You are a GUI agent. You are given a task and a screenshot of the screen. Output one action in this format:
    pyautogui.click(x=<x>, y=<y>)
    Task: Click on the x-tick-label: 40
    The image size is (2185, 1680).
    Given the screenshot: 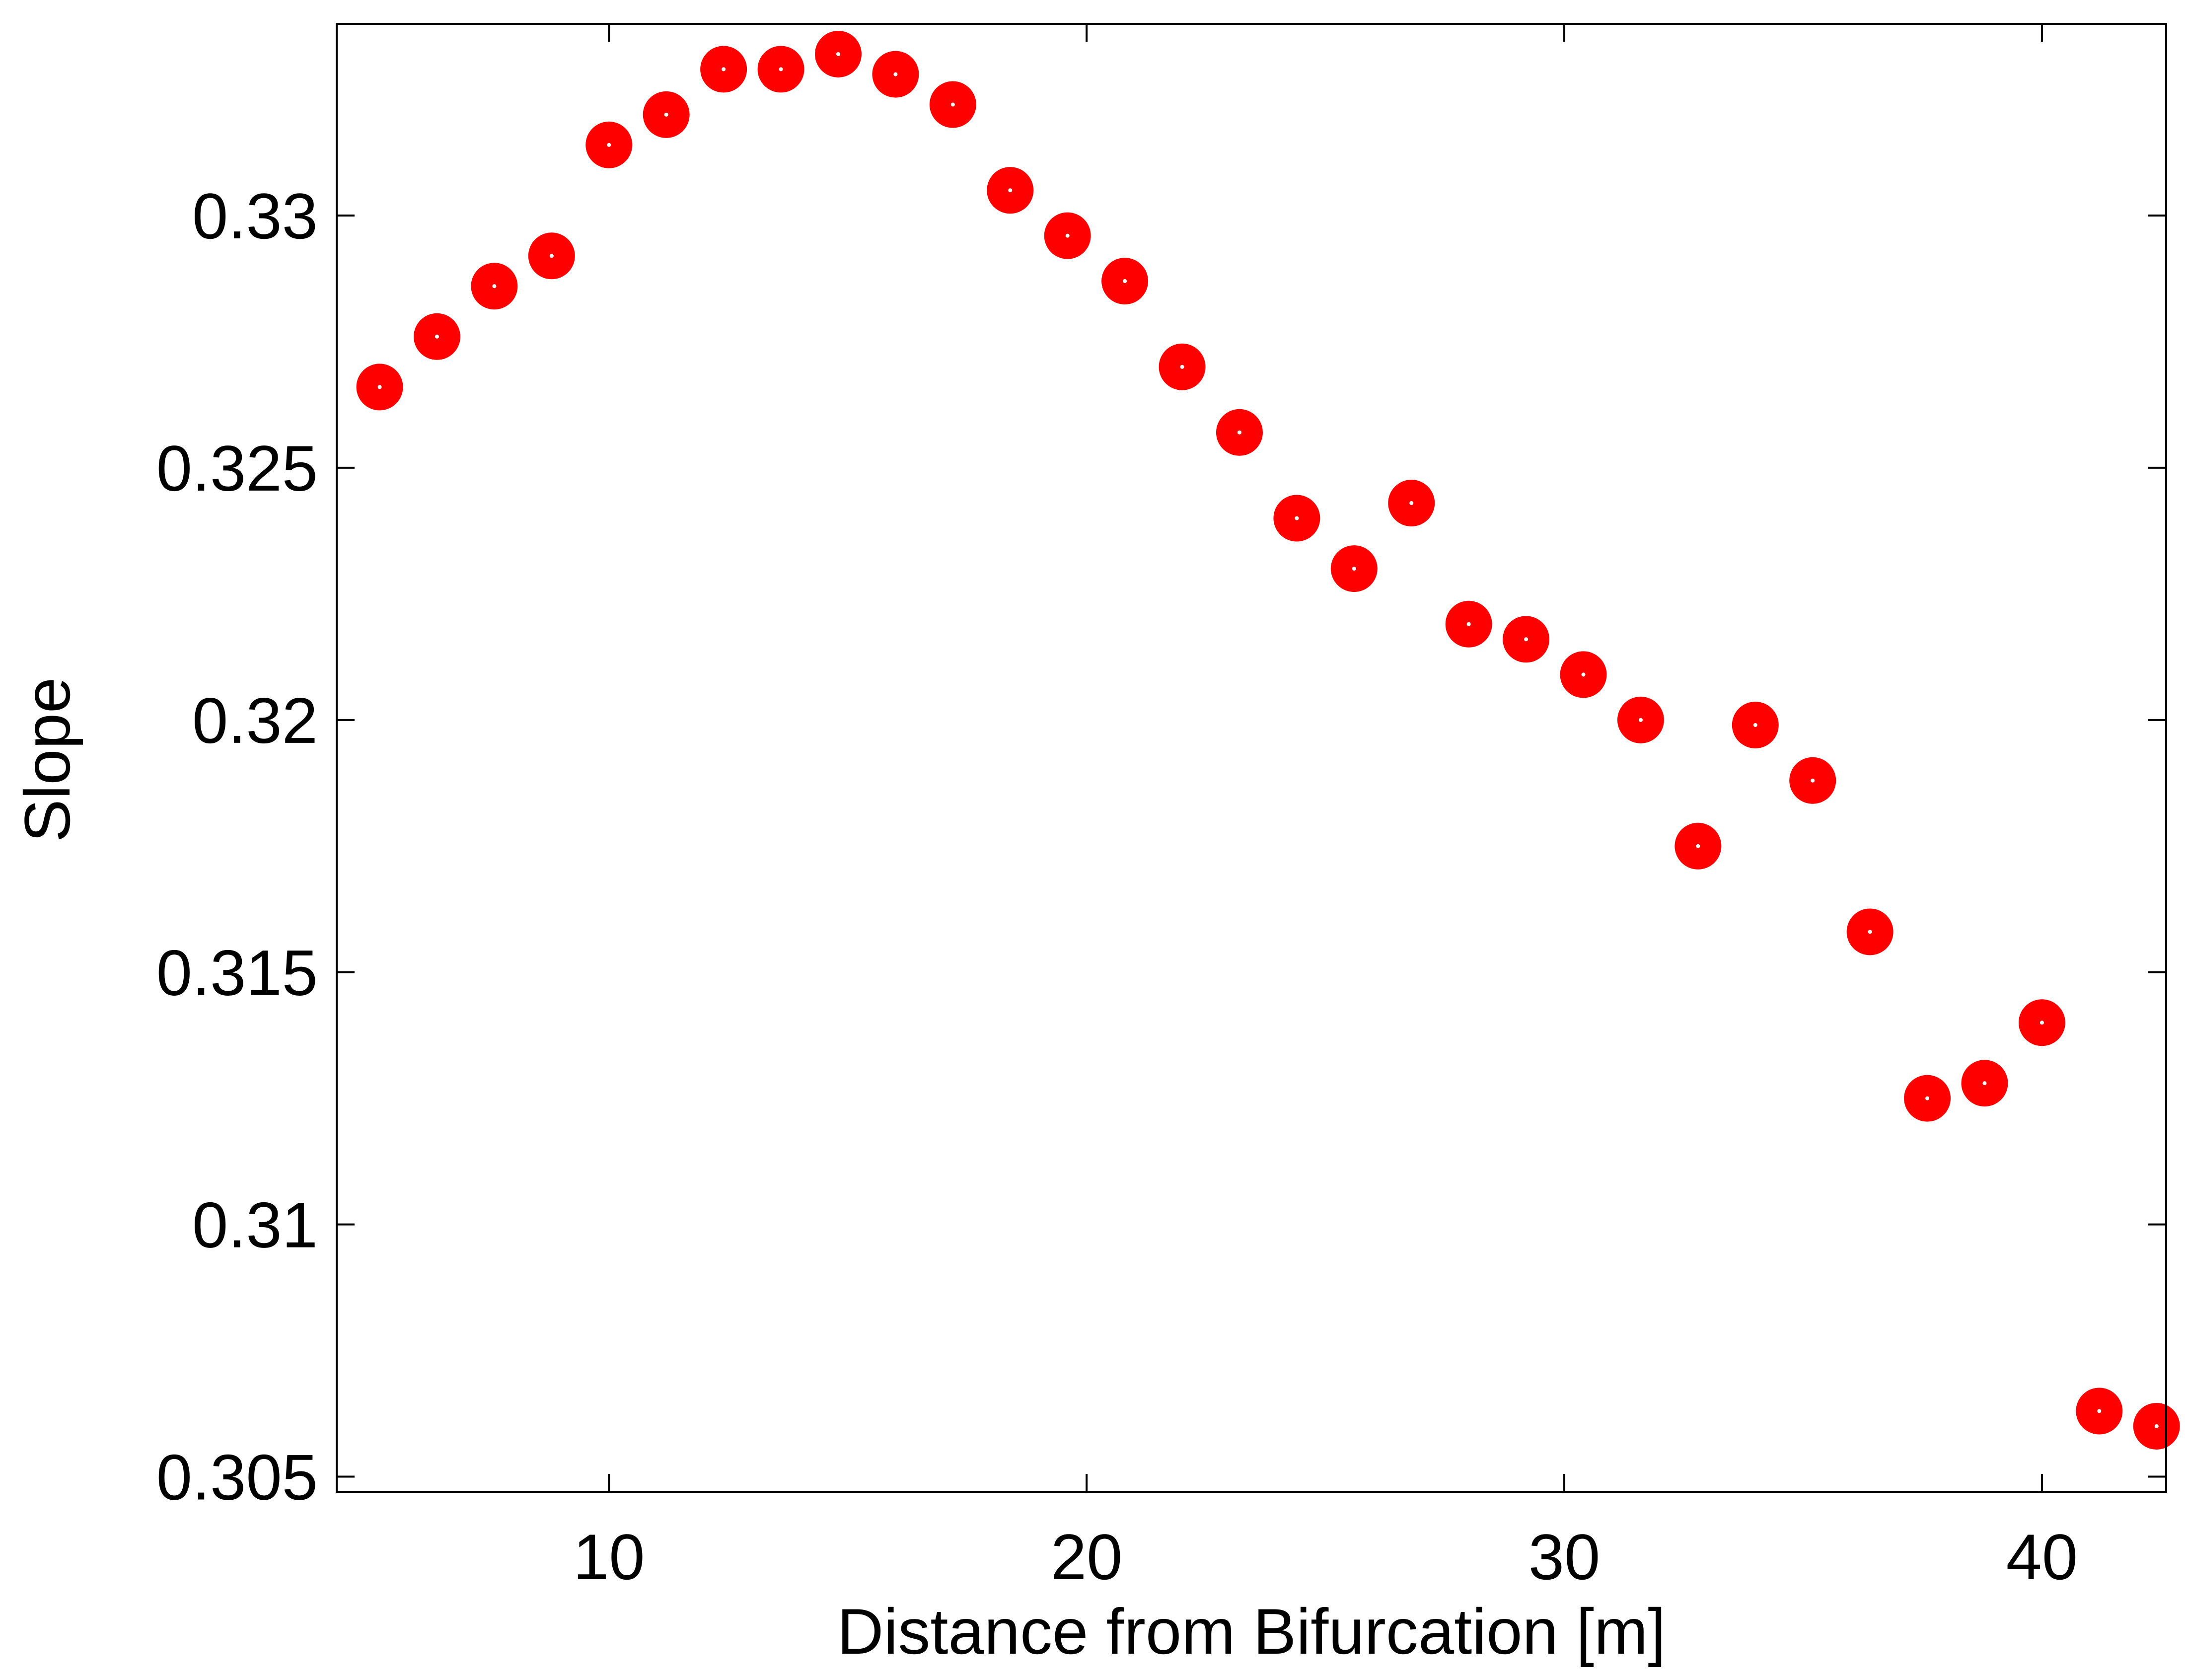 What is the action you would take?
    pyautogui.click(x=2042, y=1557)
    